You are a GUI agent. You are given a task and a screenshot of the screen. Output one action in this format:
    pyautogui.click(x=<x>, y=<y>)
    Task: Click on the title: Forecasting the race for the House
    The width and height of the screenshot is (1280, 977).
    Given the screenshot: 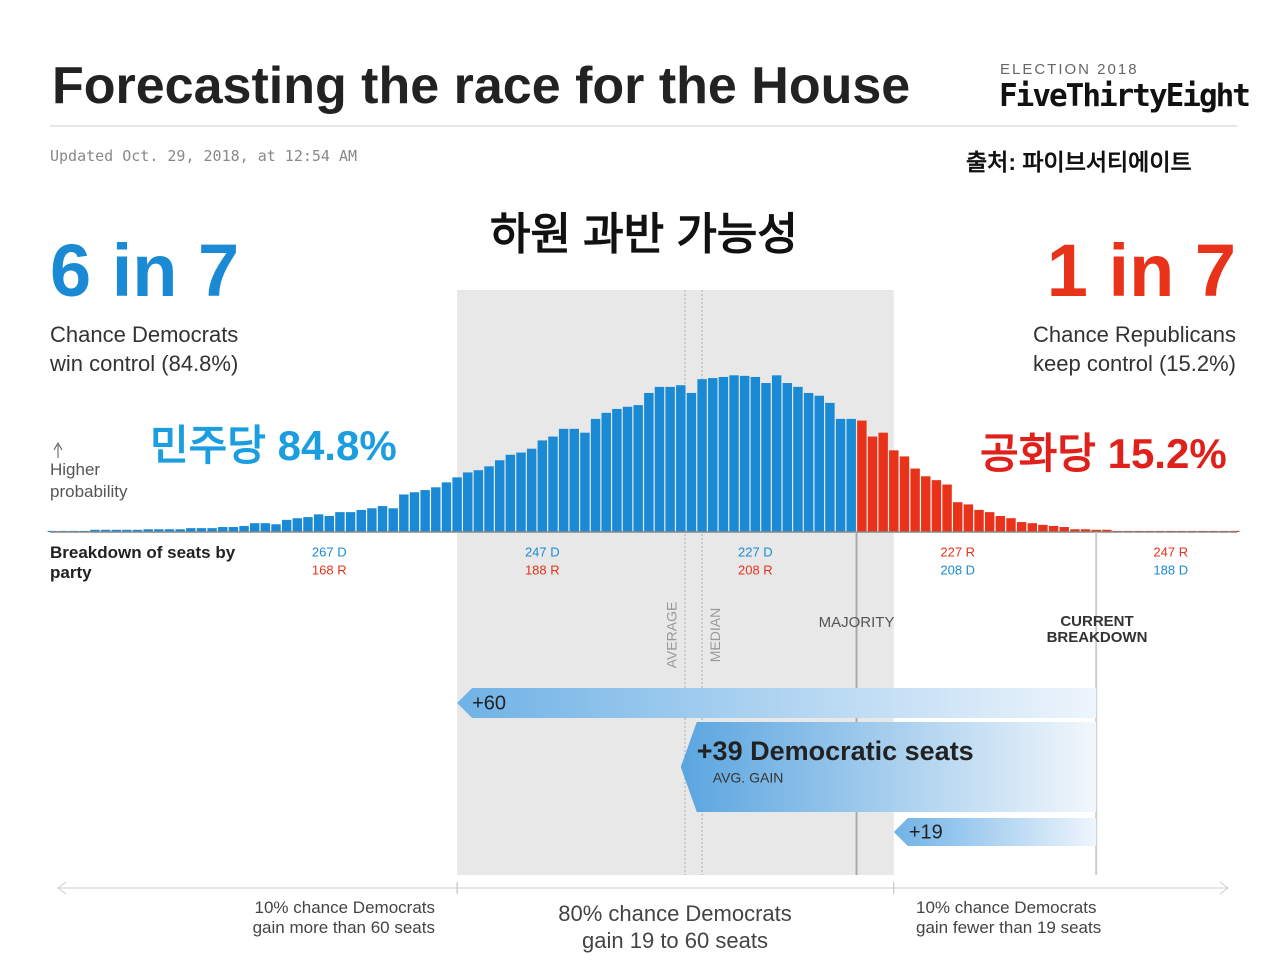 What is the action you would take?
    pyautogui.click(x=481, y=86)
    